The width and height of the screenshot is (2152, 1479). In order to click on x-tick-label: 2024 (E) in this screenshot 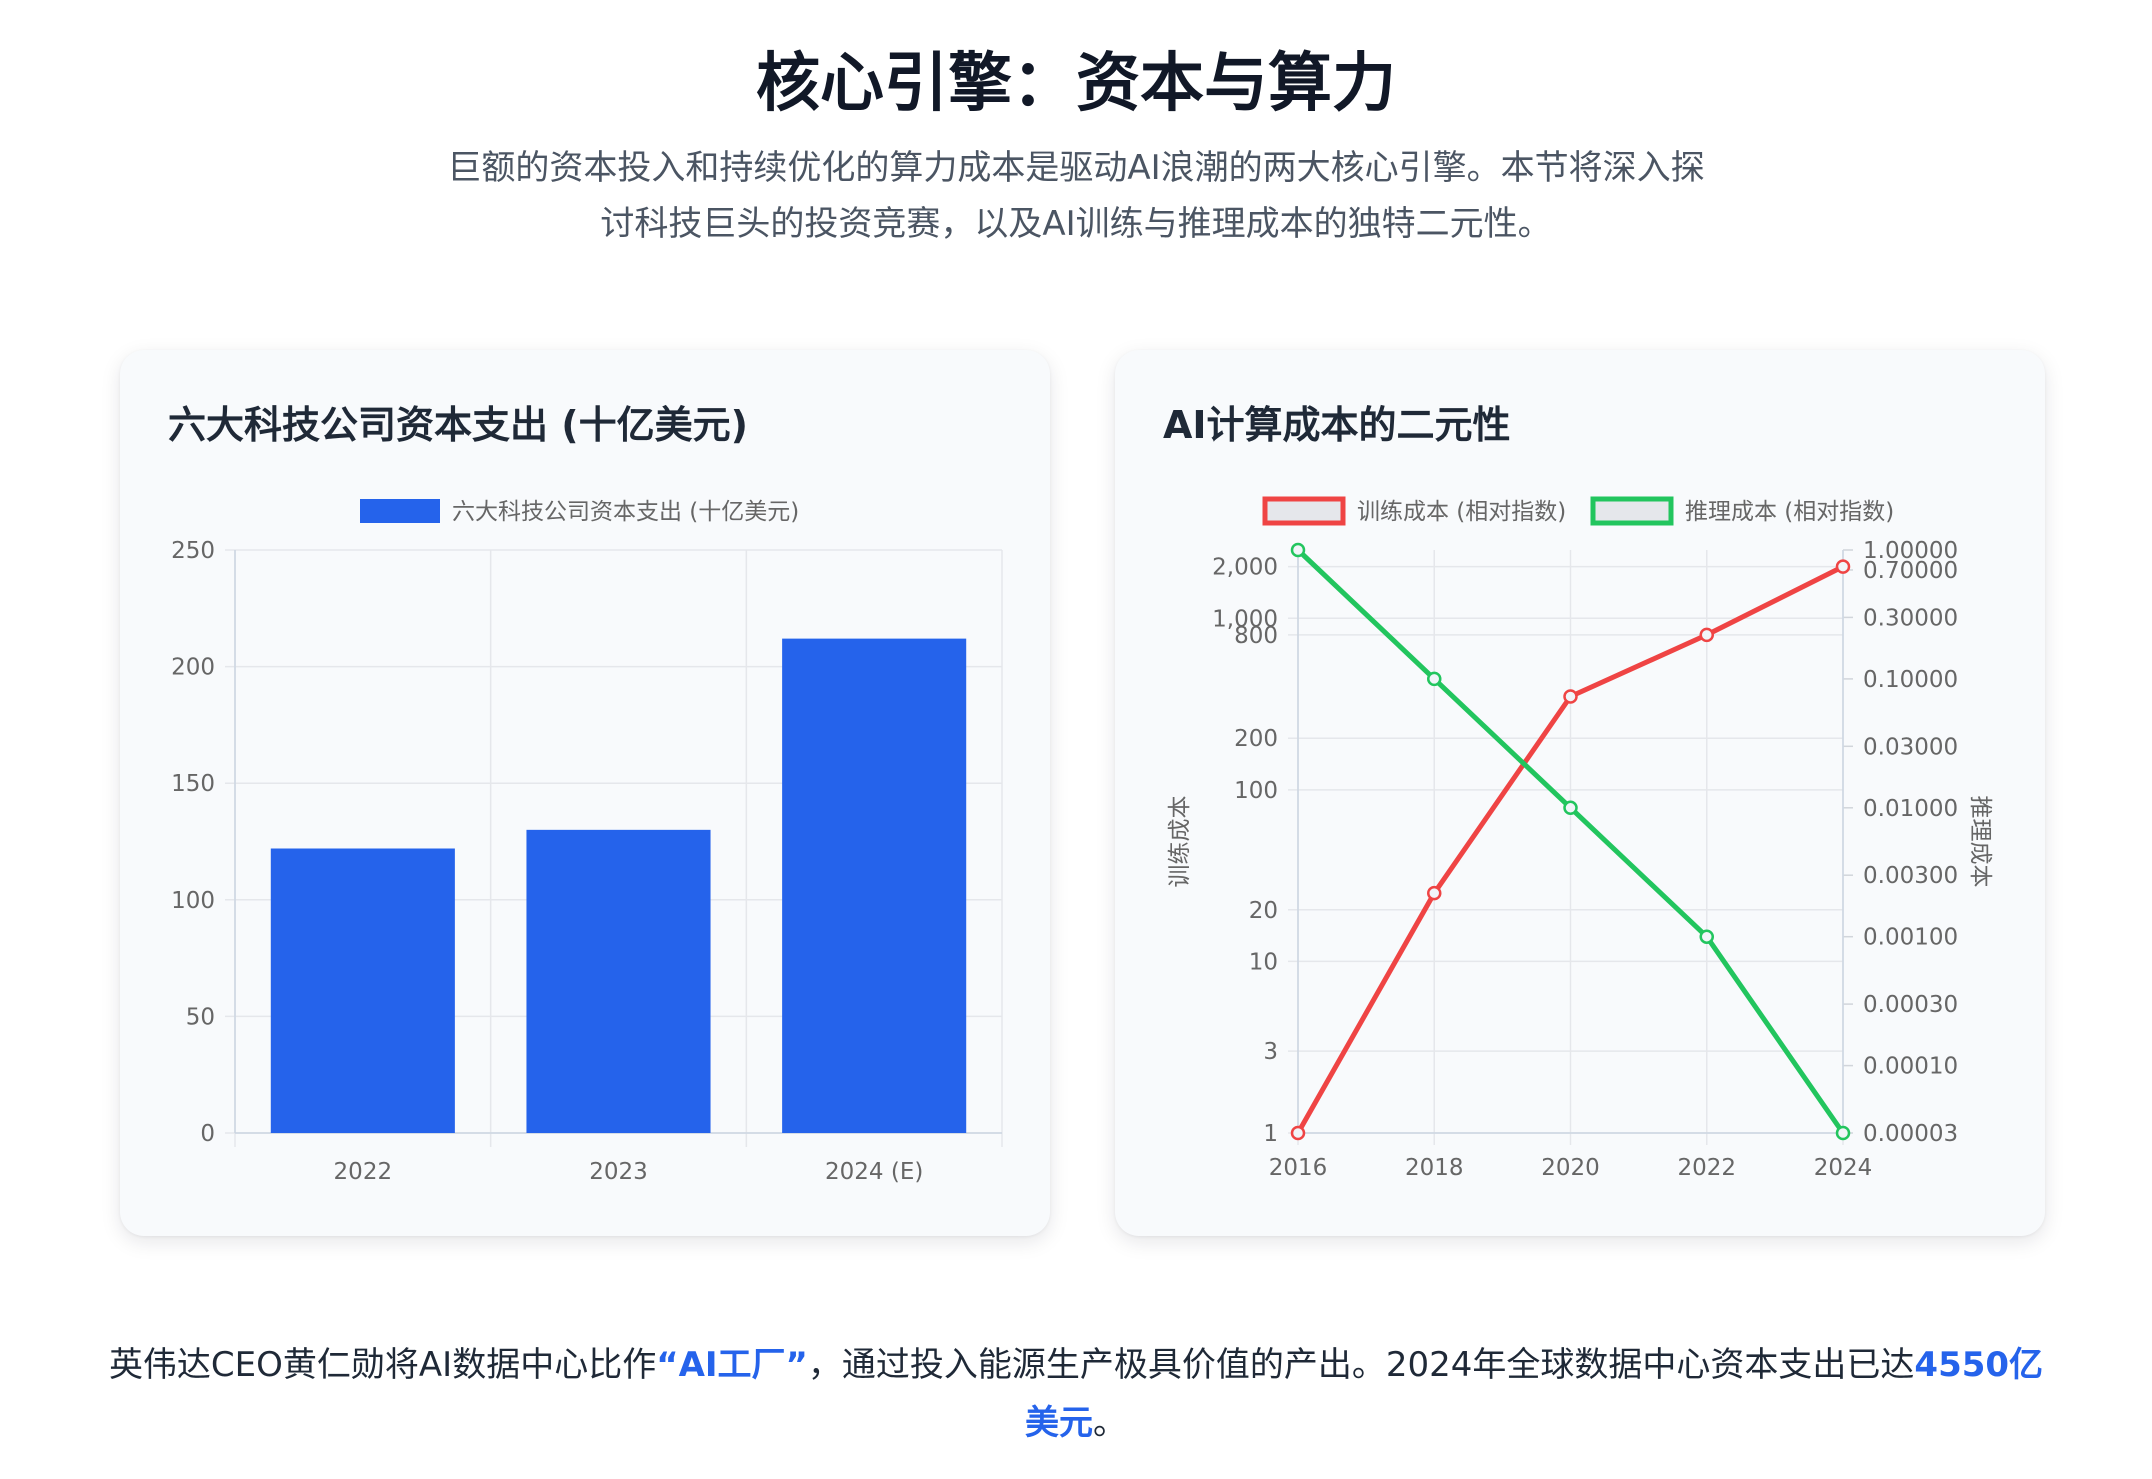, I will do `click(874, 1172)`.